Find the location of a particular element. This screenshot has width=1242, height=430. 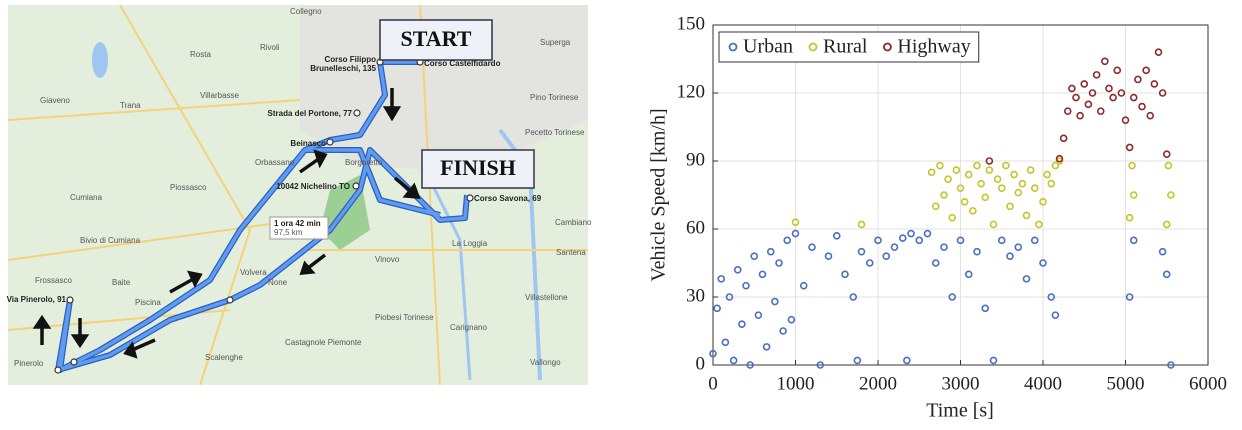

place: Trana is located at coordinates (130, 105).